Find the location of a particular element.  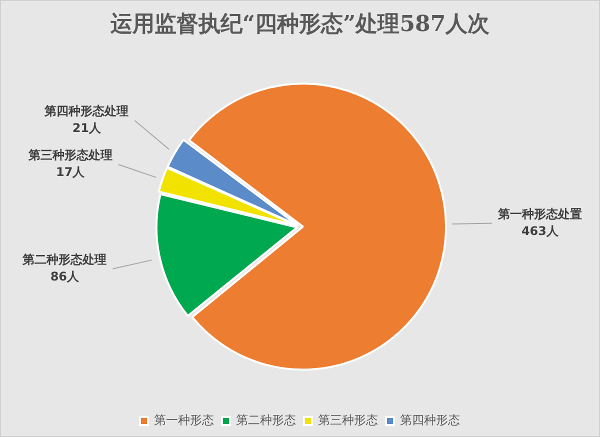

legend-label: 第三种形态 is located at coordinates (348, 420).